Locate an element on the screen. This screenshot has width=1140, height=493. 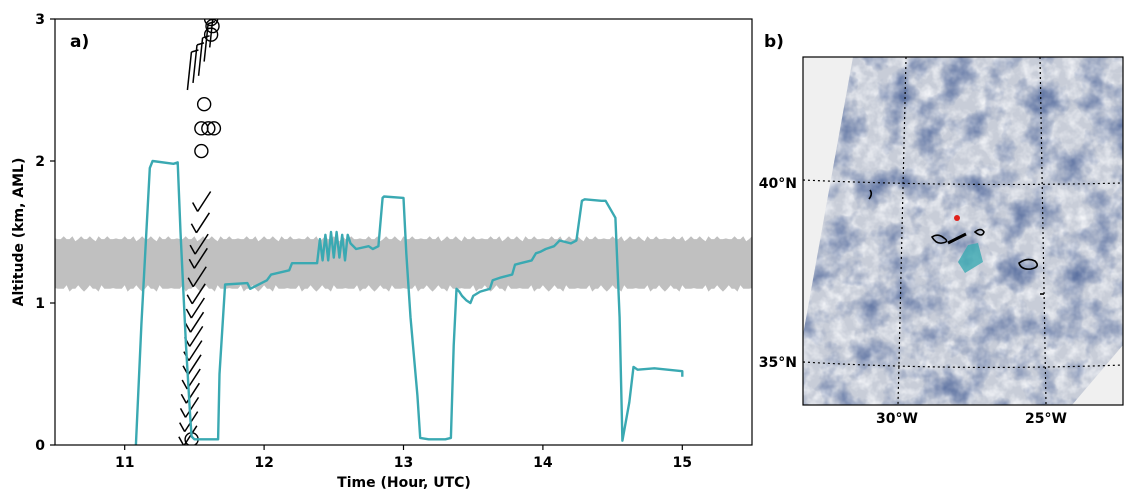
y-tick-label: 3 is located at coordinates (40, 20).